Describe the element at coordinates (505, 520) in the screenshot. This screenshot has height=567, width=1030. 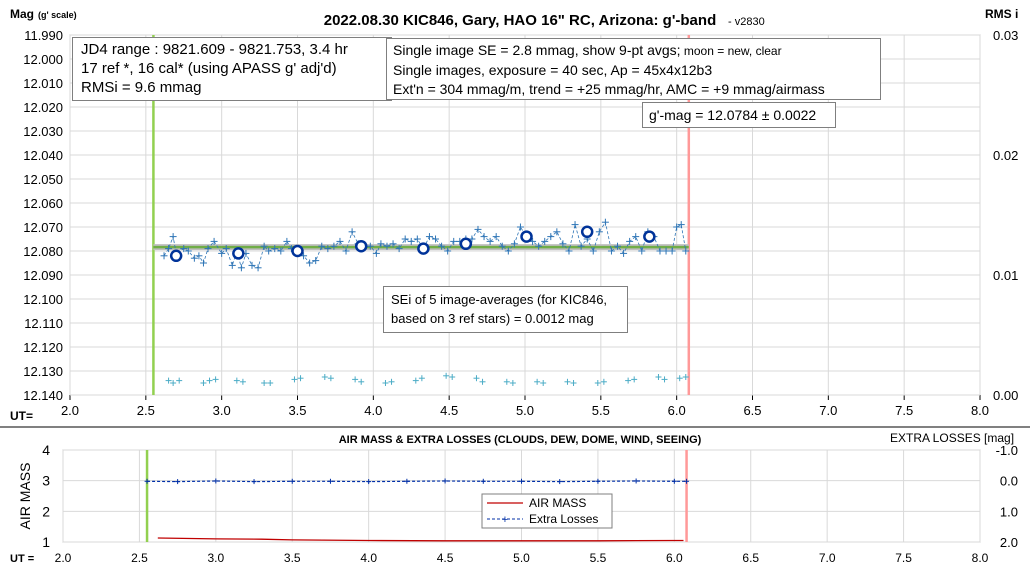
I see `legend-extra-losses-marker: +` at that location.